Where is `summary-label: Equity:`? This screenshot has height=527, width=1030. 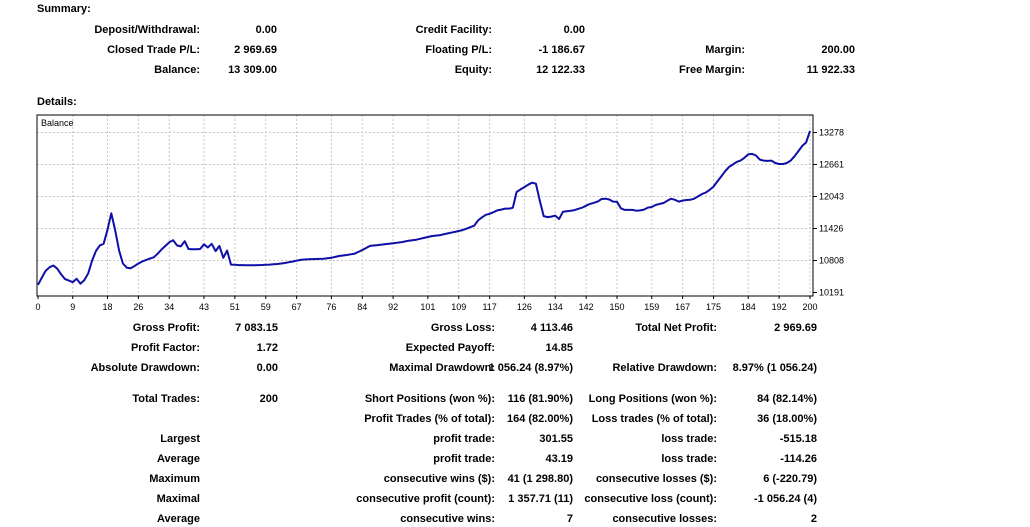 summary-label: Equity: is located at coordinates (473, 70).